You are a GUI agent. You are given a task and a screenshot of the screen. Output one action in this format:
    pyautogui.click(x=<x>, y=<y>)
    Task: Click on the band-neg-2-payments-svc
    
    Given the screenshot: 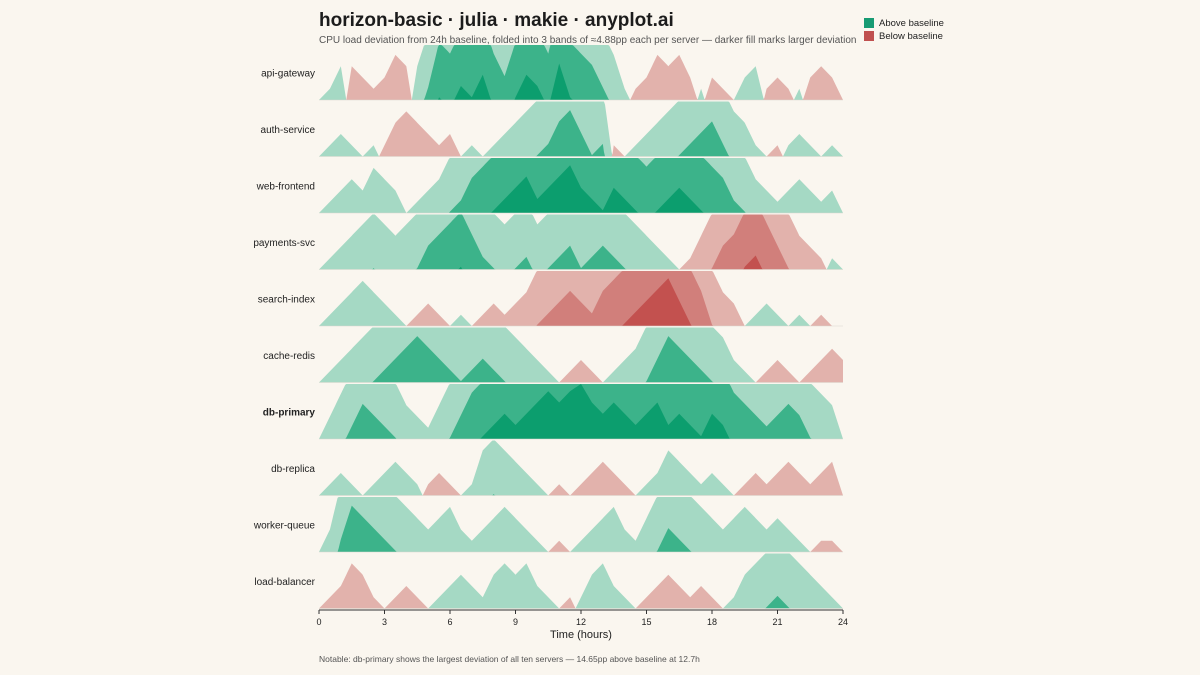 What is the action you would take?
    pyautogui.click(x=581, y=242)
    